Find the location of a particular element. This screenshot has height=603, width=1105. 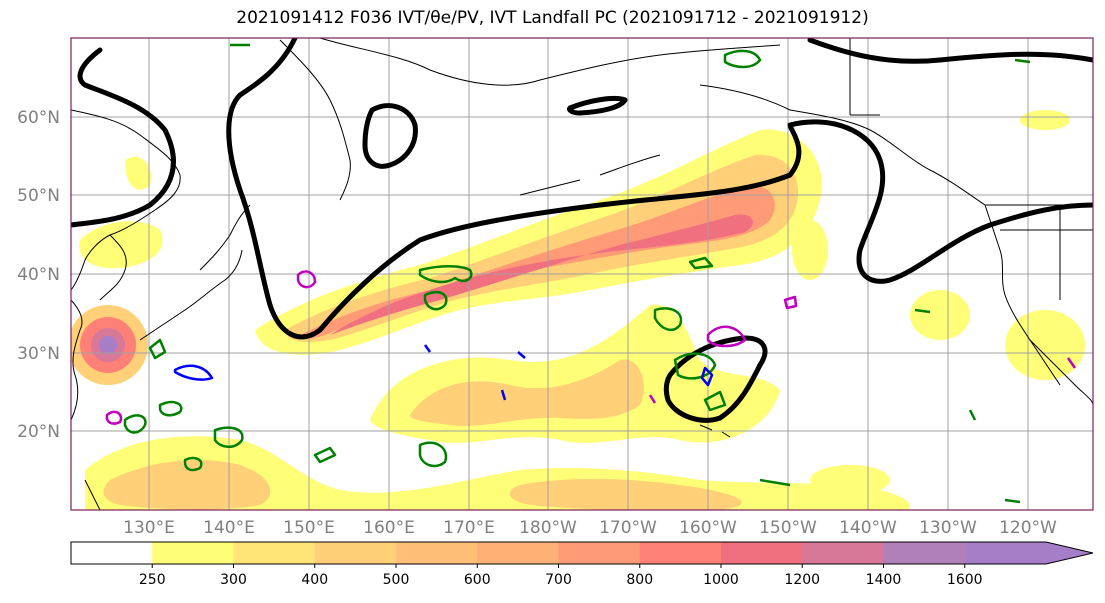

lon-label-160e: 160°E is located at coordinates (389, 528).